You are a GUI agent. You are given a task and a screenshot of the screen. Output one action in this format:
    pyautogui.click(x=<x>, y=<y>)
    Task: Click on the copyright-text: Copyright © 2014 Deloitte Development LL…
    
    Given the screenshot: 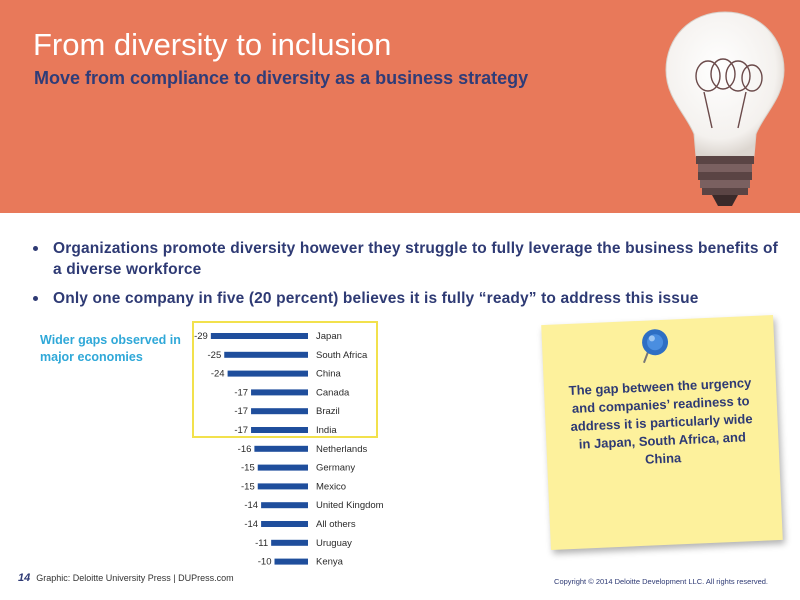 What is the action you would take?
    pyautogui.click(x=661, y=581)
    